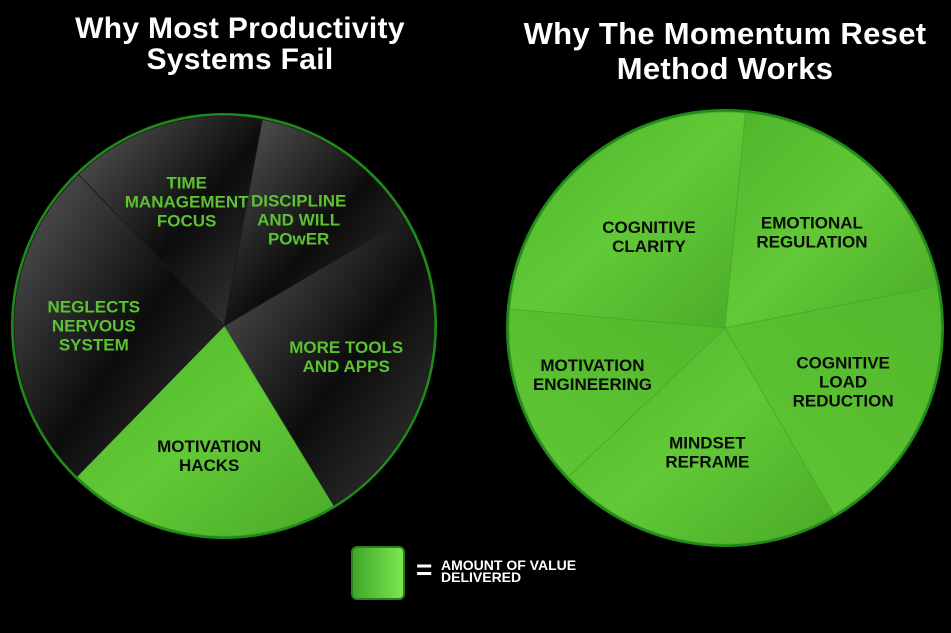 This screenshot has width=951, height=633. I want to click on pie-slice-motivation-engineering, so click(617, 393).